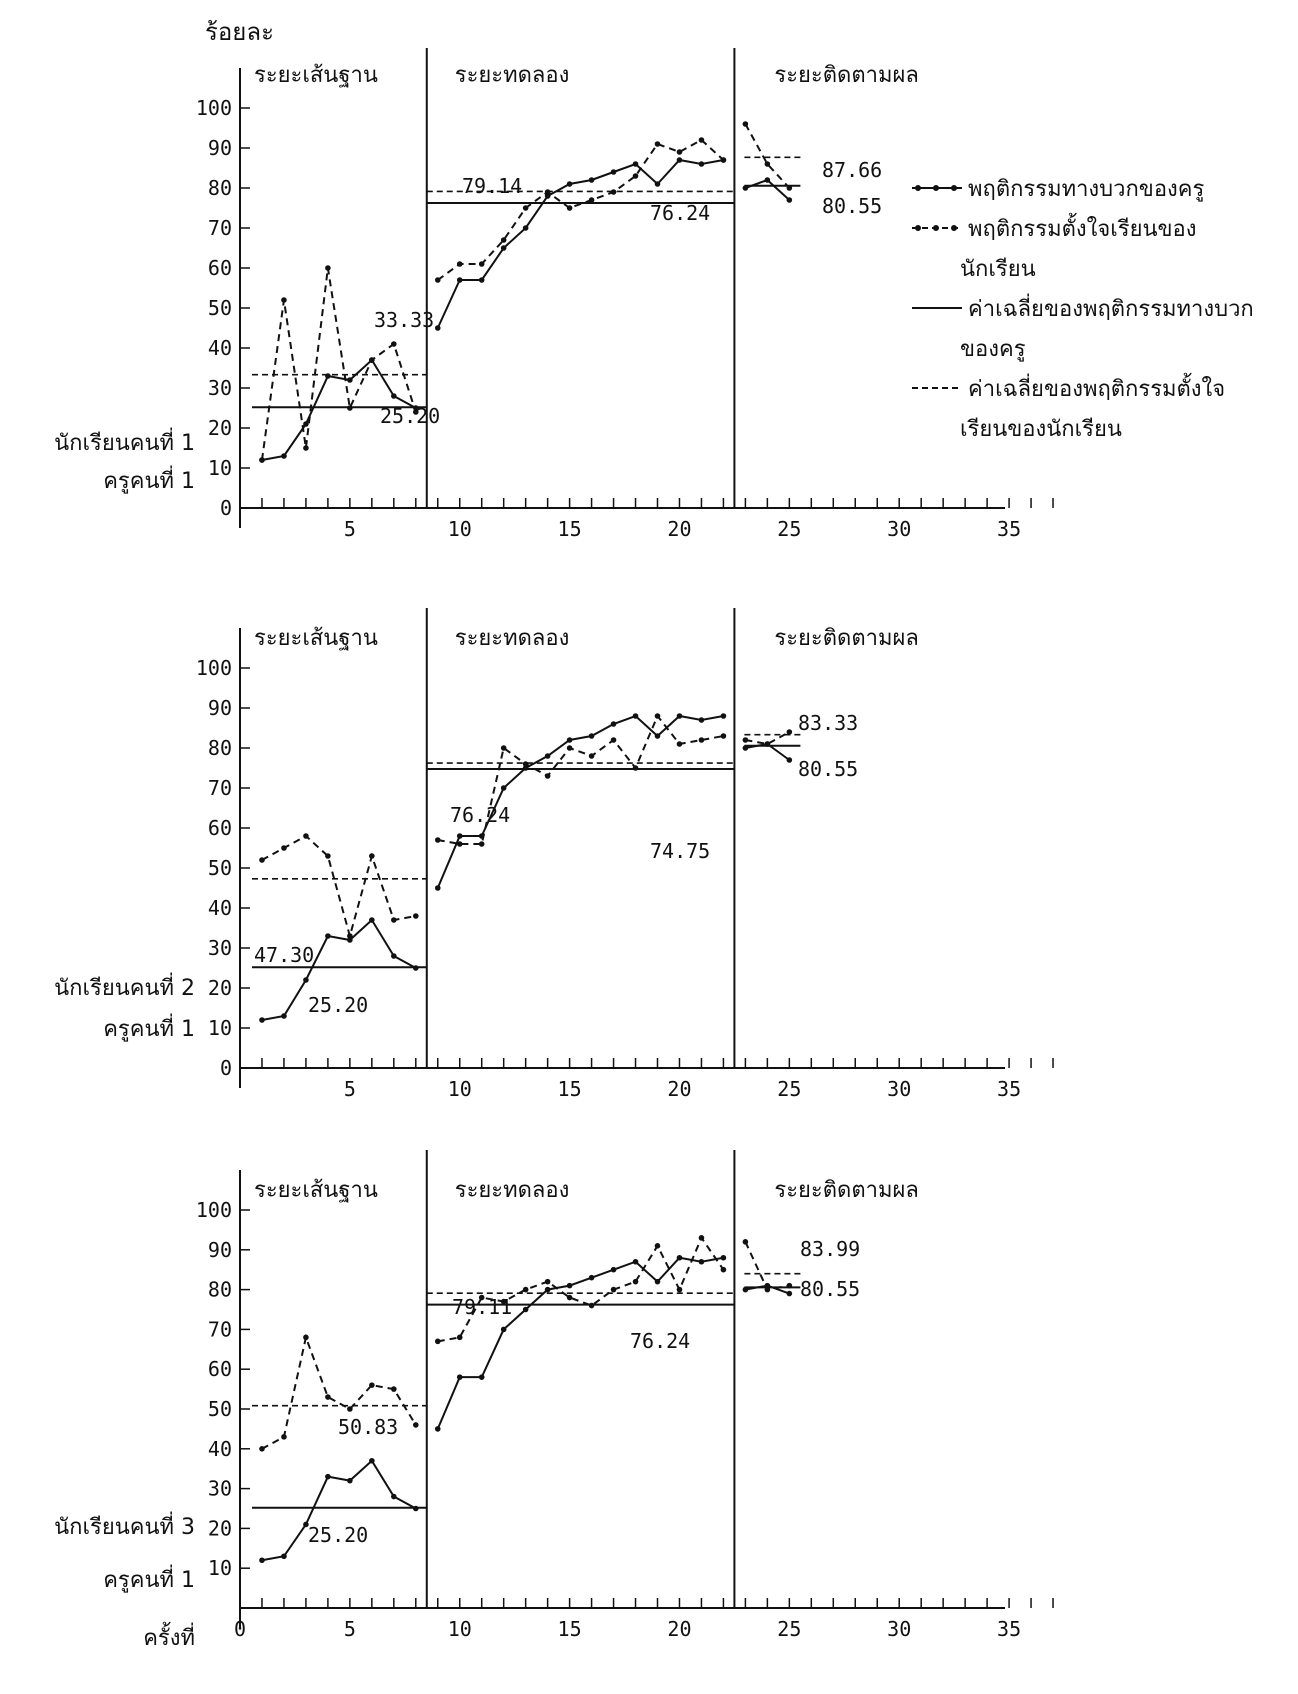 The image size is (1298, 1694). What do you see at coordinates (789, 529) in the screenshot?
I see `x-tick-label: 25` at bounding box center [789, 529].